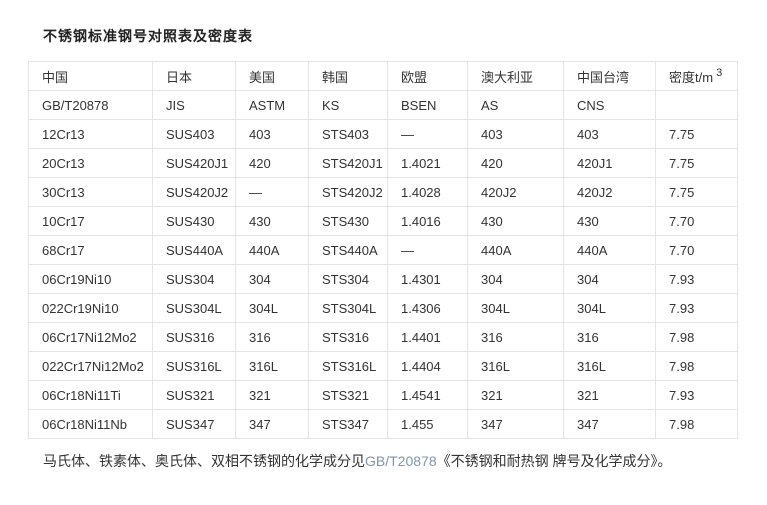  Describe the element at coordinates (194, 279) in the screenshot. I see `cell: SUS304` at that location.